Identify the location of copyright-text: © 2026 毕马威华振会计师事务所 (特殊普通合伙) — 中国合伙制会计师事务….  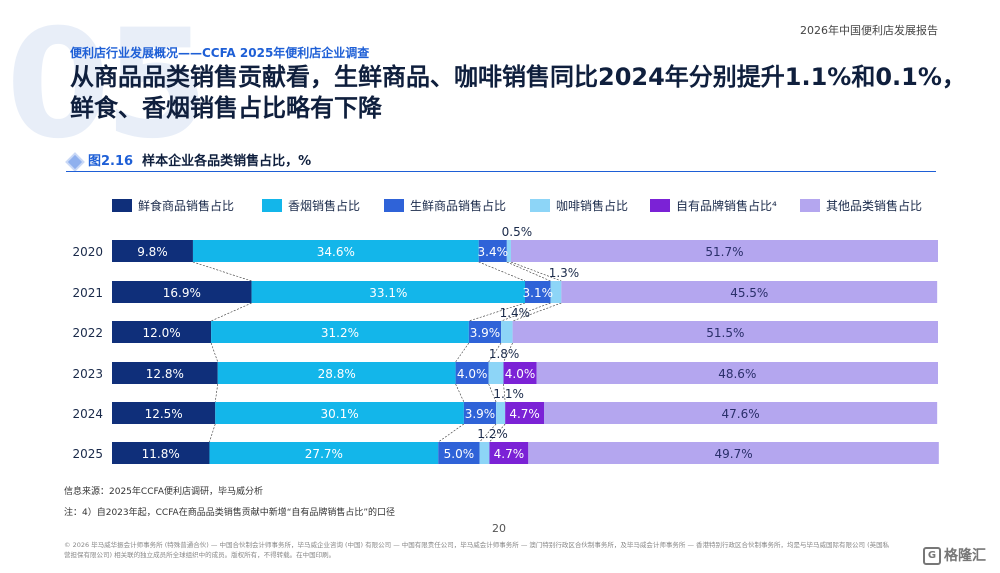
(477, 550).